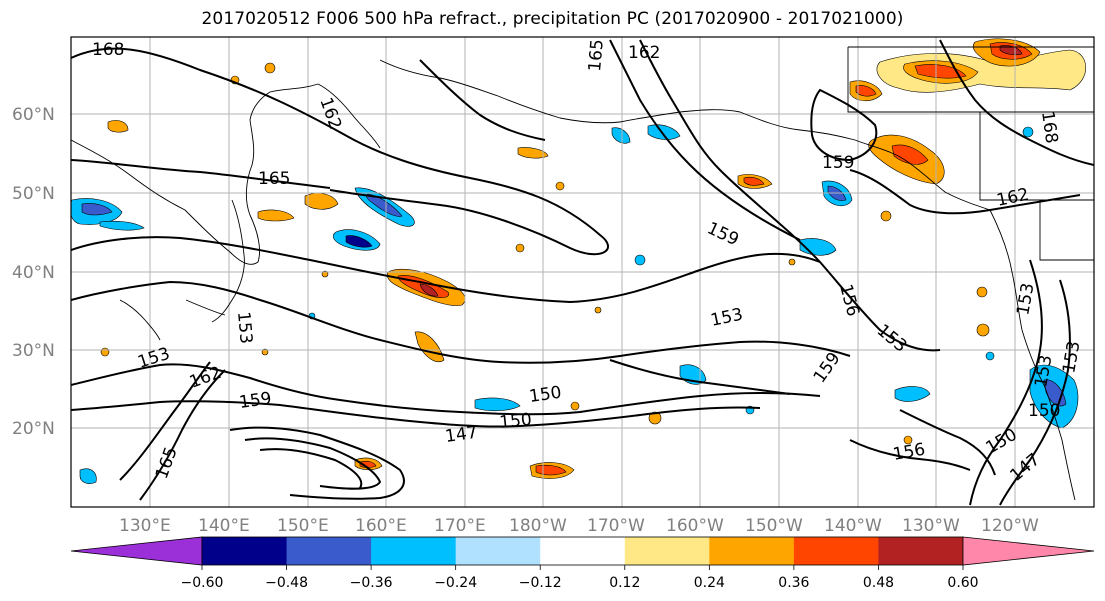  I want to click on lon-label: 160°E, so click(381, 526).